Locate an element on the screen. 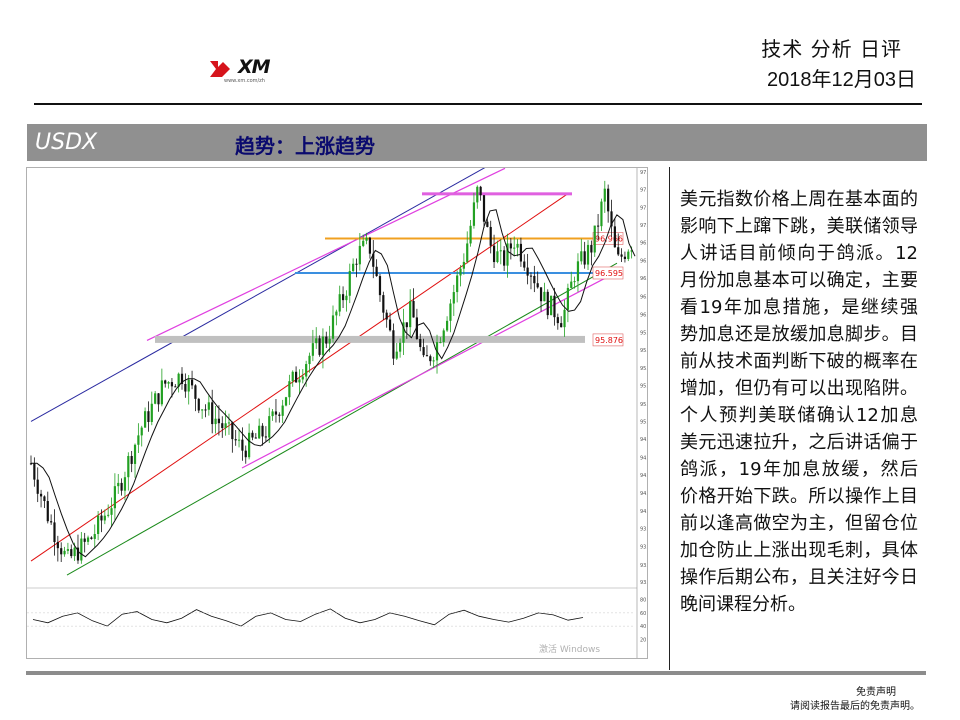 The image size is (960, 720). oscillator-tick-label: 20 is located at coordinates (643, 640).